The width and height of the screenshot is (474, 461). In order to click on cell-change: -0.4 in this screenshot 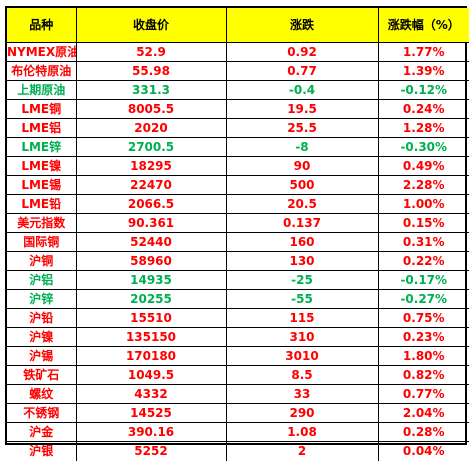, I will do `click(302, 90)`.